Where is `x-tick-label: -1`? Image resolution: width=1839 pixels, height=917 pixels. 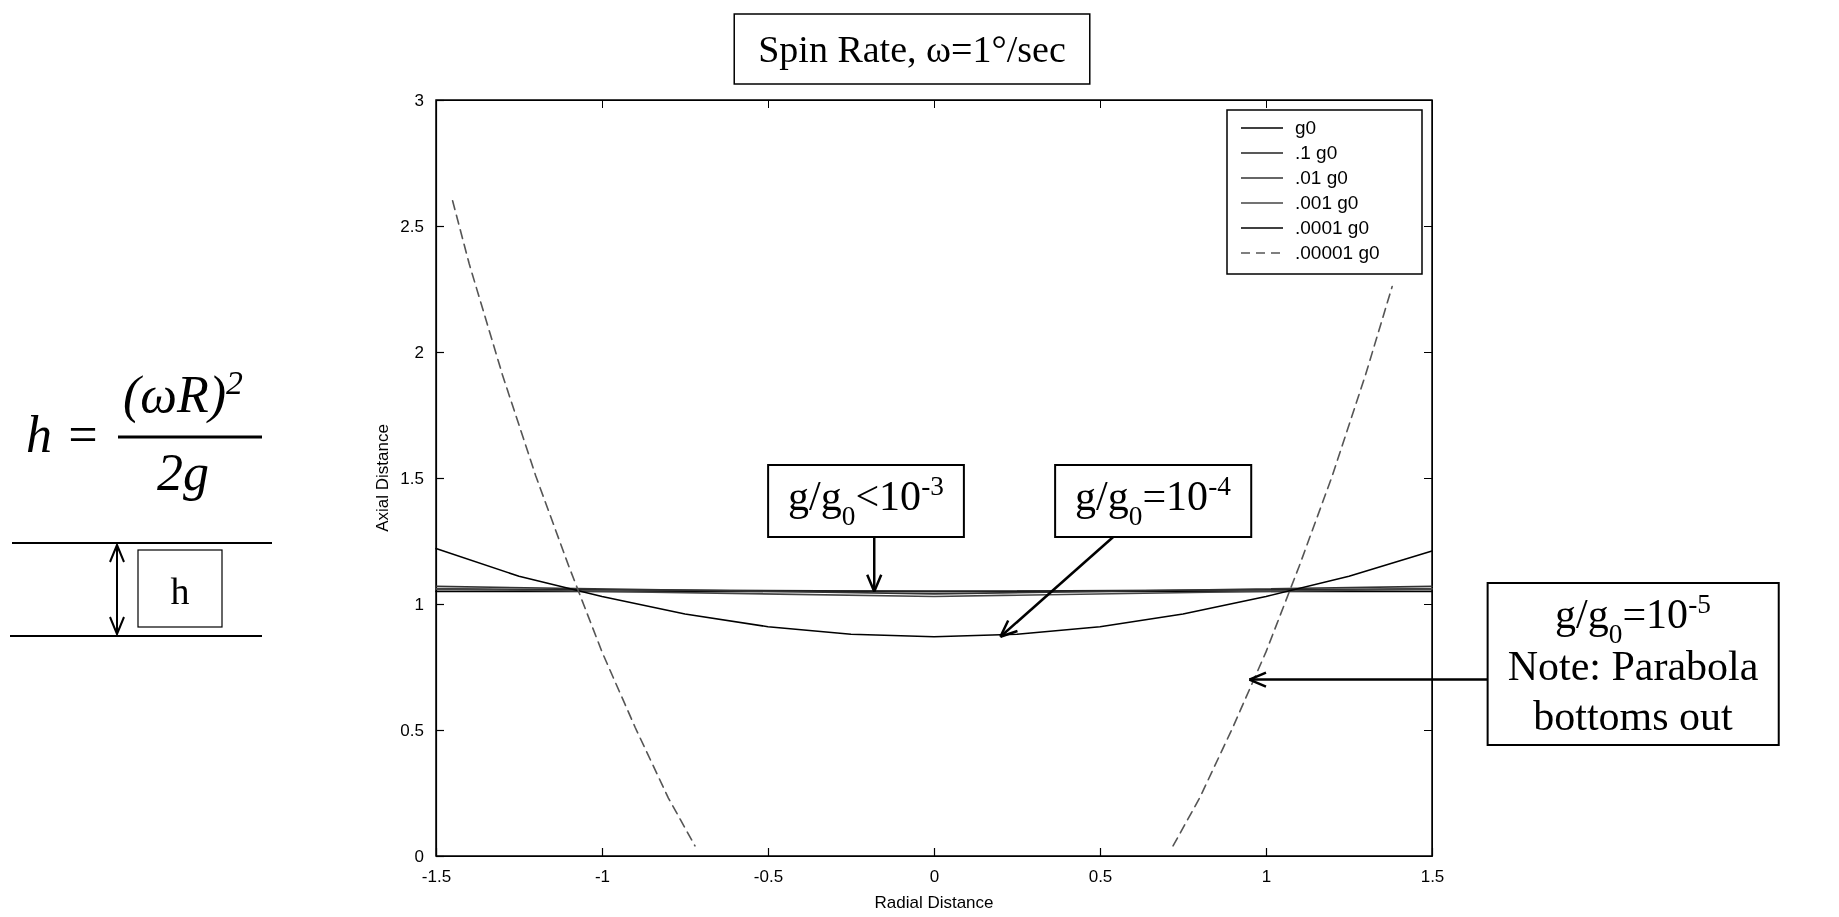 x-tick-label: -1 is located at coordinates (602, 877).